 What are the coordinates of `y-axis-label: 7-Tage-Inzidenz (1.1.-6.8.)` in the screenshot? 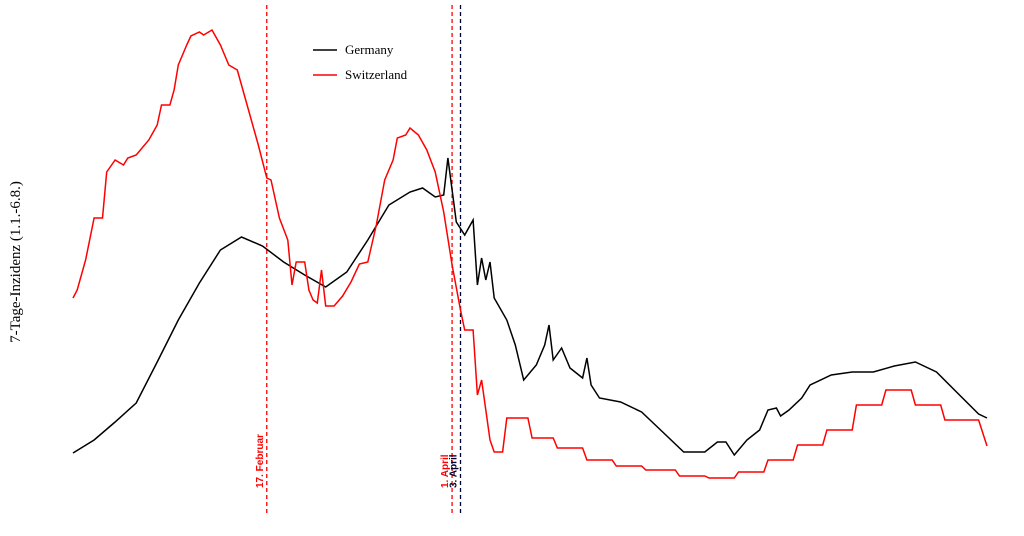 It's located at (16, 262).